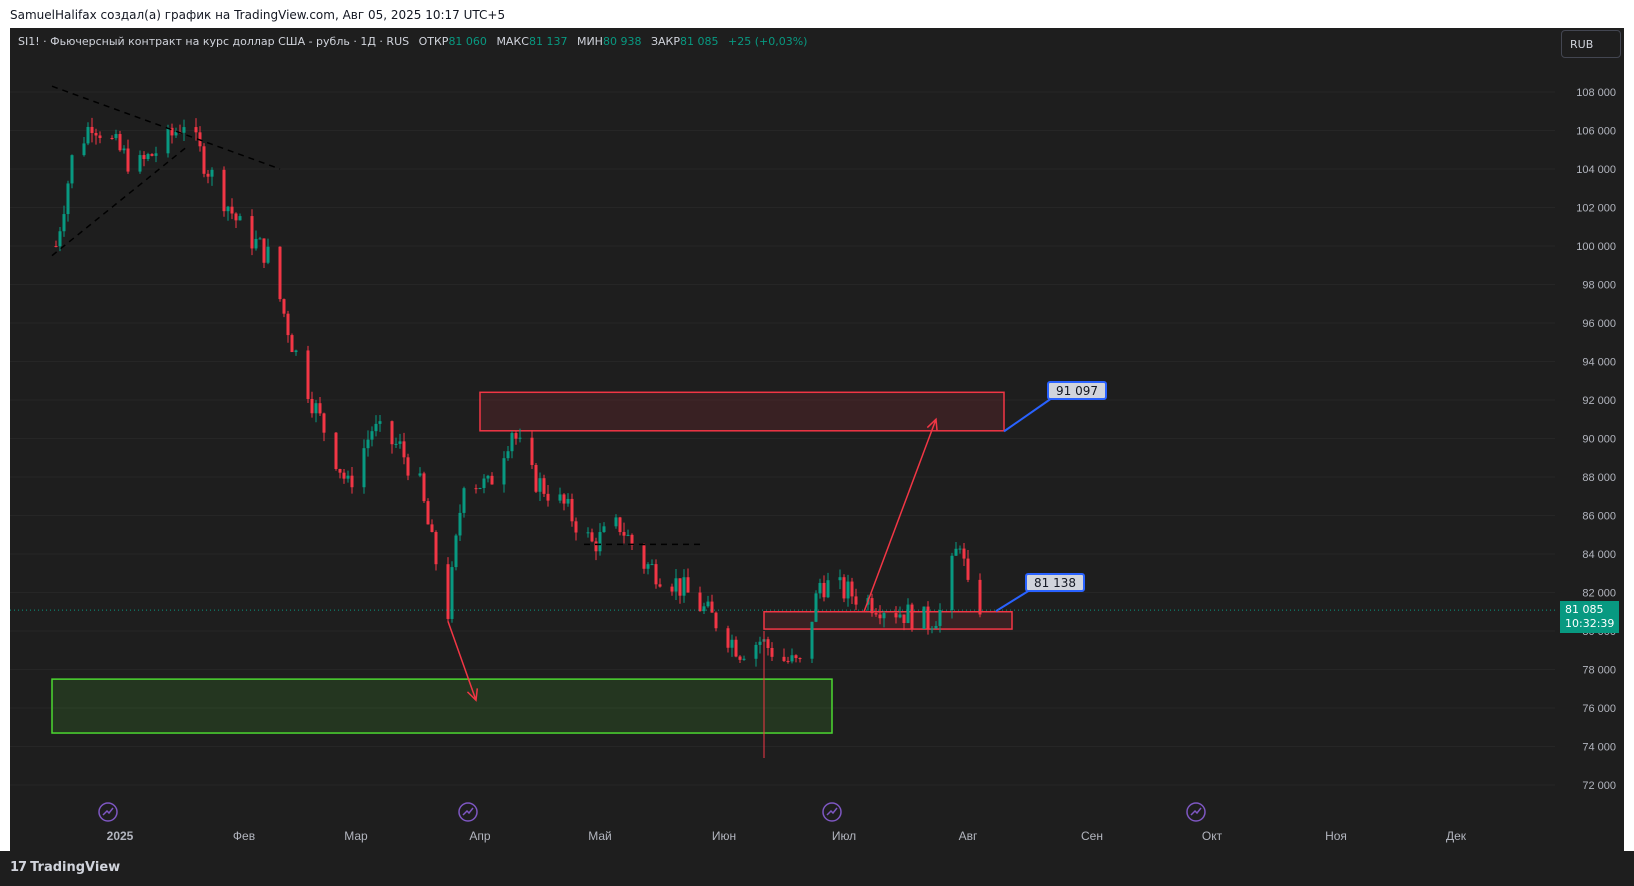  I want to click on footer-bar, so click(817, 868).